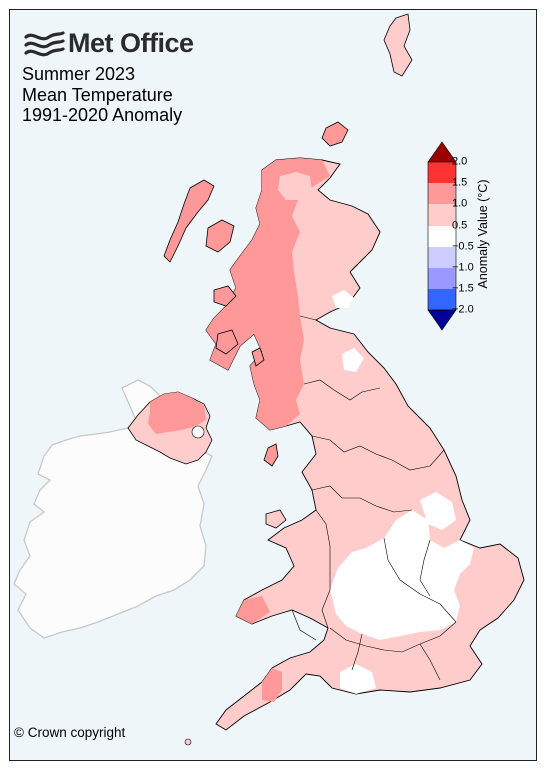  I want to click on channel-islands, so click(188, 742).